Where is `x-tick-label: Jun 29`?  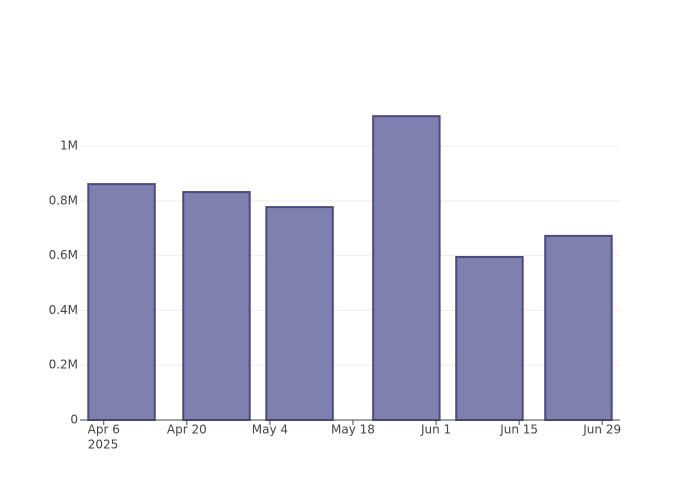
x-tick-label: Jun 29 is located at coordinates (601, 430).